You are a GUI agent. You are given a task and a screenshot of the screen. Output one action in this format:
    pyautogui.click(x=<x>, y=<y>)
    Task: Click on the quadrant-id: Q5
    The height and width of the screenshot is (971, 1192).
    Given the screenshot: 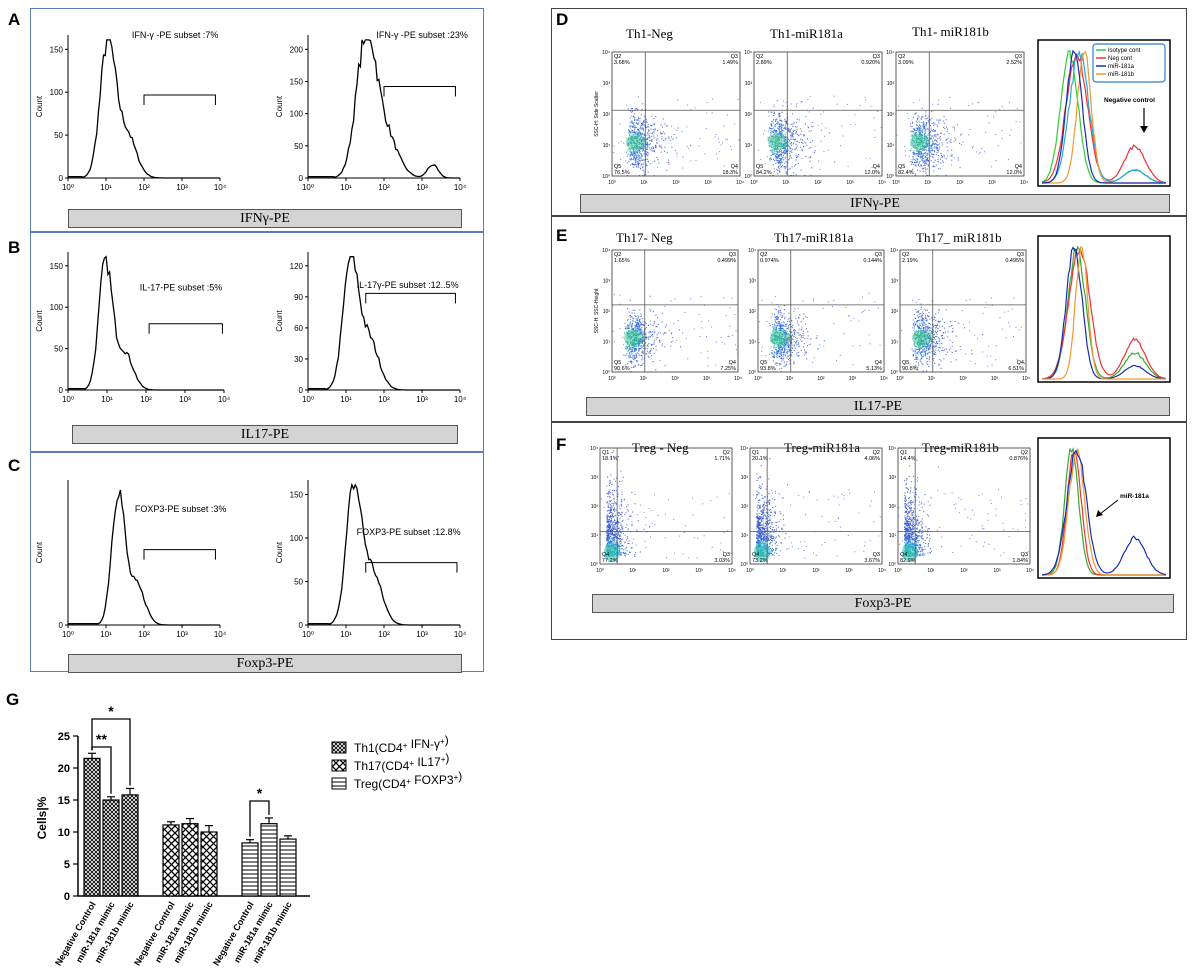 What is the action you would take?
    pyautogui.click(x=763, y=363)
    